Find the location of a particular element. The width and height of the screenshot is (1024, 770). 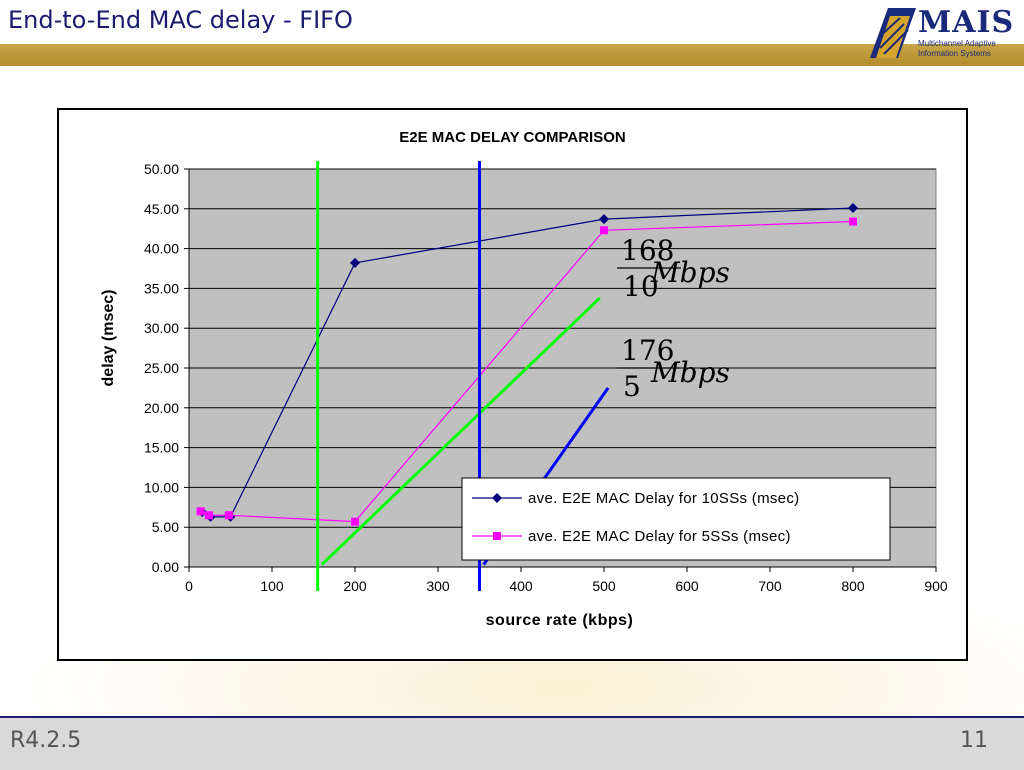

y-tick-label: 10.00 is located at coordinates (161, 487).